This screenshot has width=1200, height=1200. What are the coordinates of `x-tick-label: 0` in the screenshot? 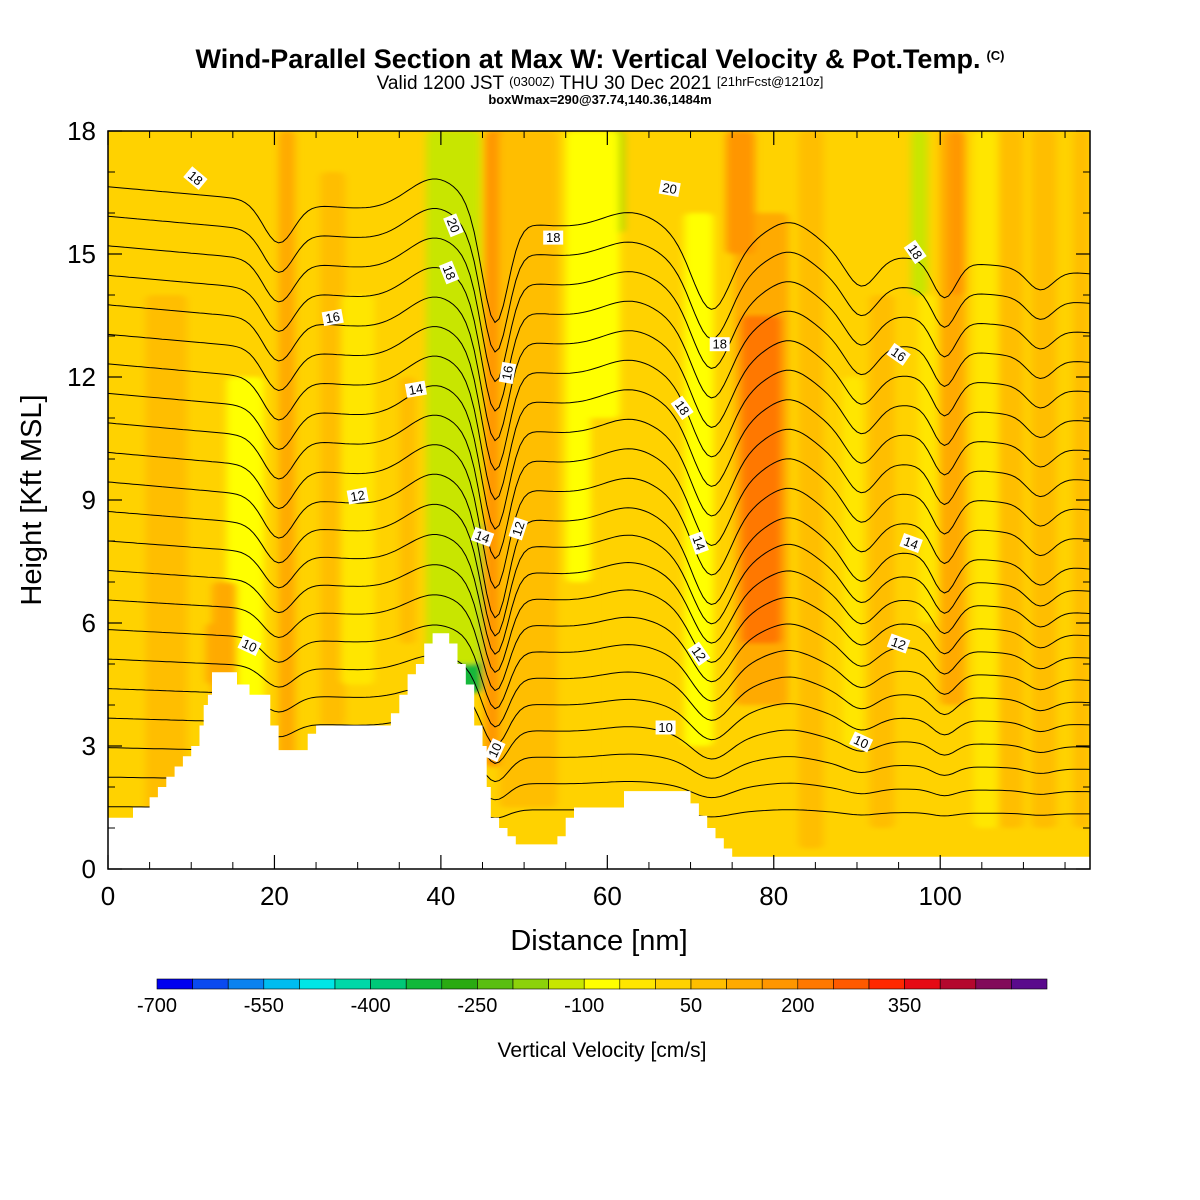 It's located at (108, 896).